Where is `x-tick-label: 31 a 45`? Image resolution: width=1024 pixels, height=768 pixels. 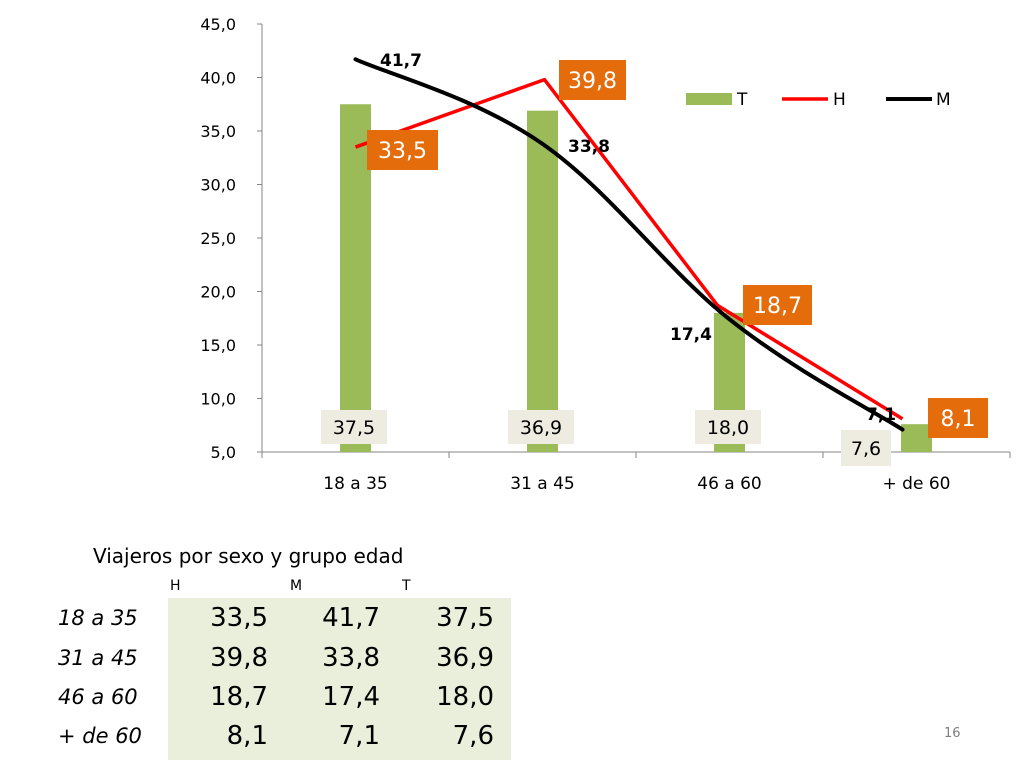
x-tick-label: 31 a 45 is located at coordinates (542, 484).